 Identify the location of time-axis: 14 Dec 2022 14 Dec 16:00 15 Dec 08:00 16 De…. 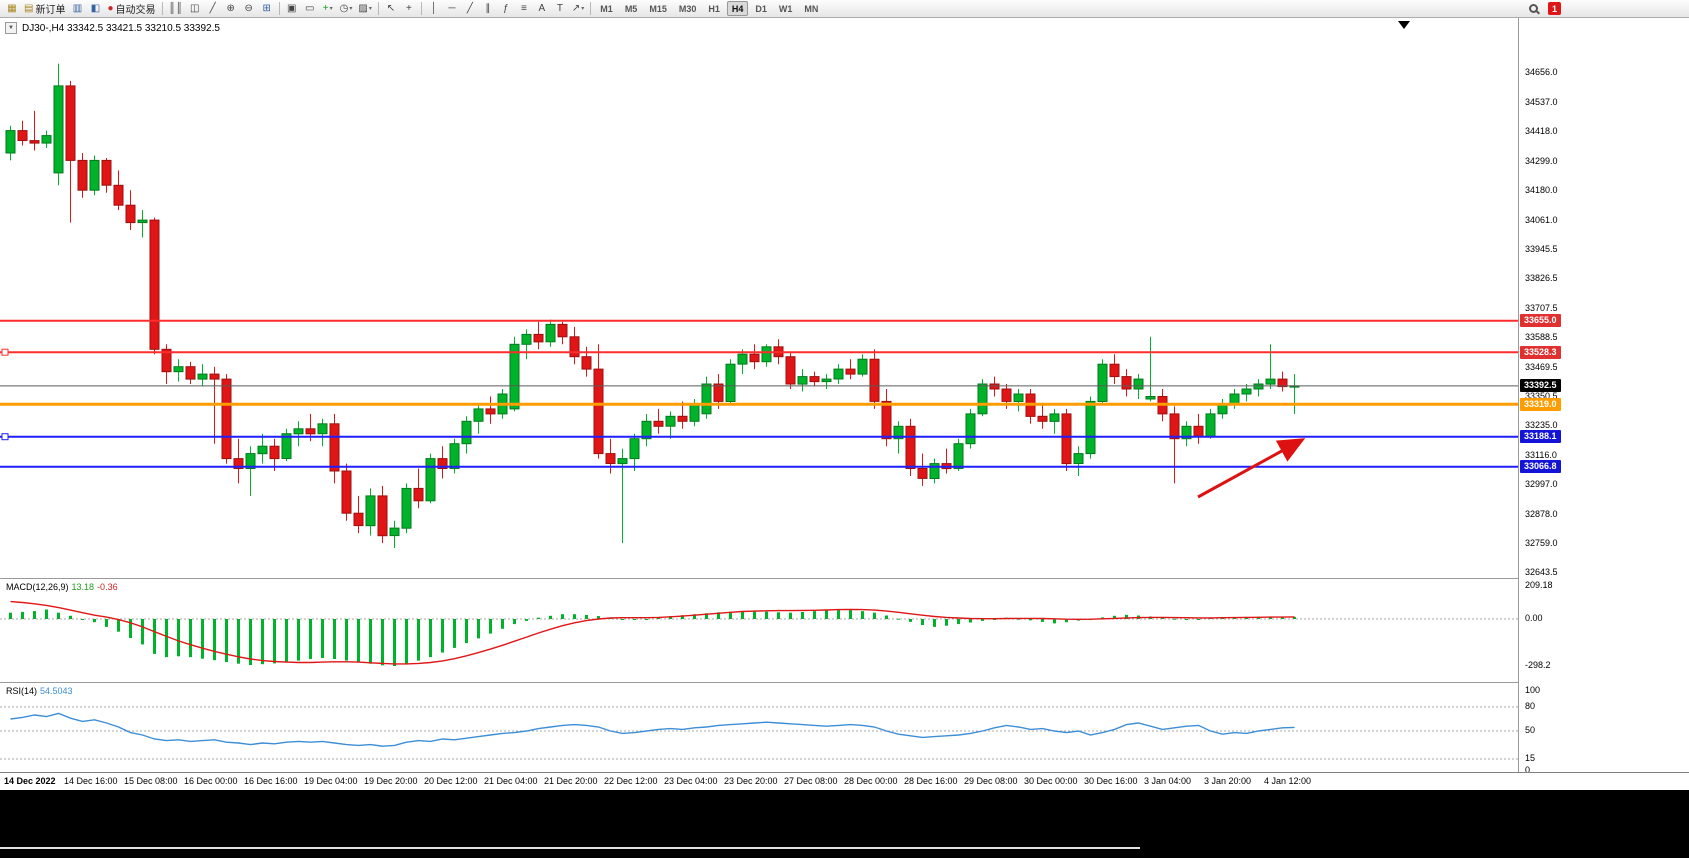
(844, 781).